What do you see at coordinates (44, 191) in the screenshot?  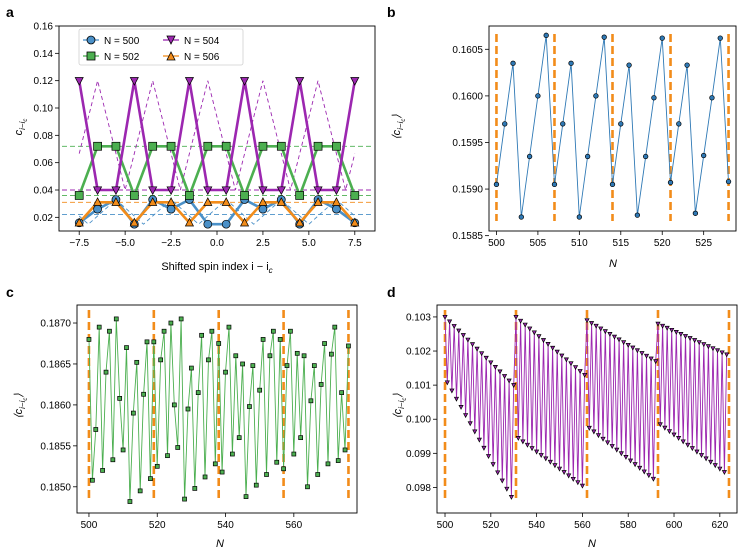 I see `panel-a-y-tick-label: 0.04` at bounding box center [44, 191].